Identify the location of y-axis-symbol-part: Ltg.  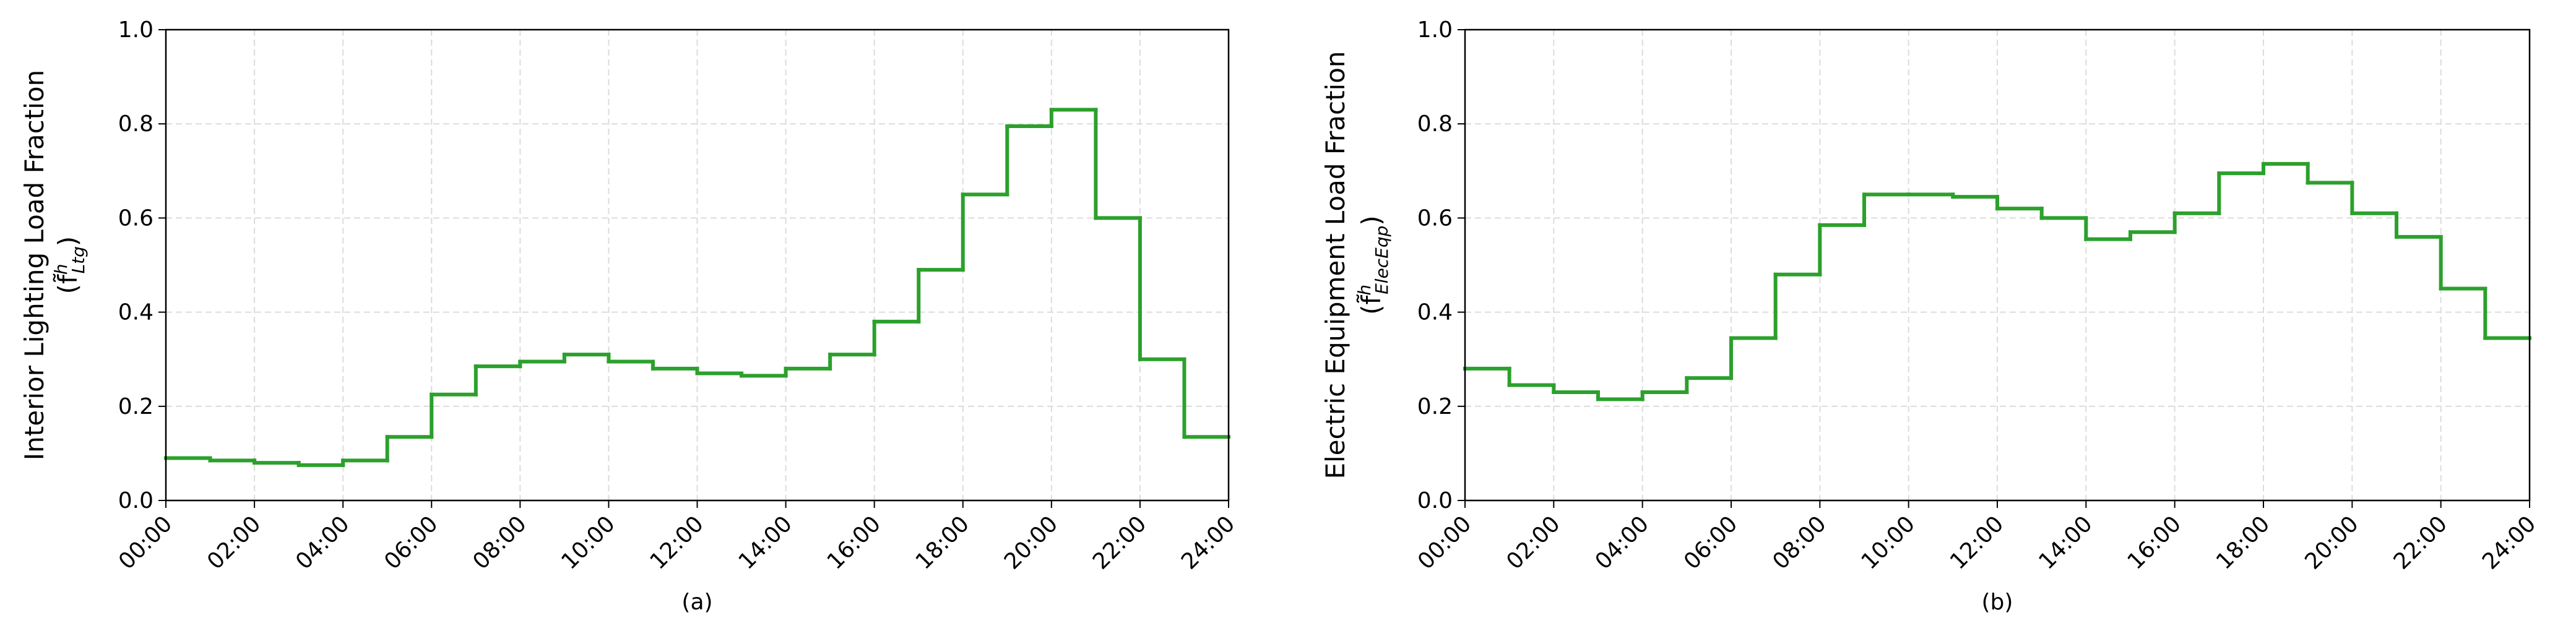
(78, 259).